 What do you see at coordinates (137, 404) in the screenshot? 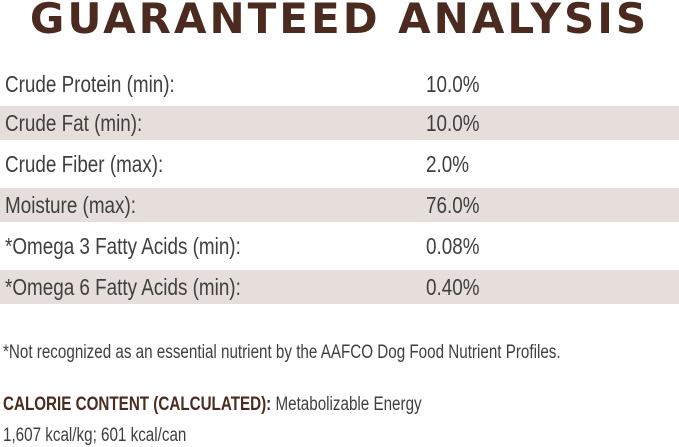
I see `calorie-heading: CALORIE CONTENT (CALCULATED):` at bounding box center [137, 404].